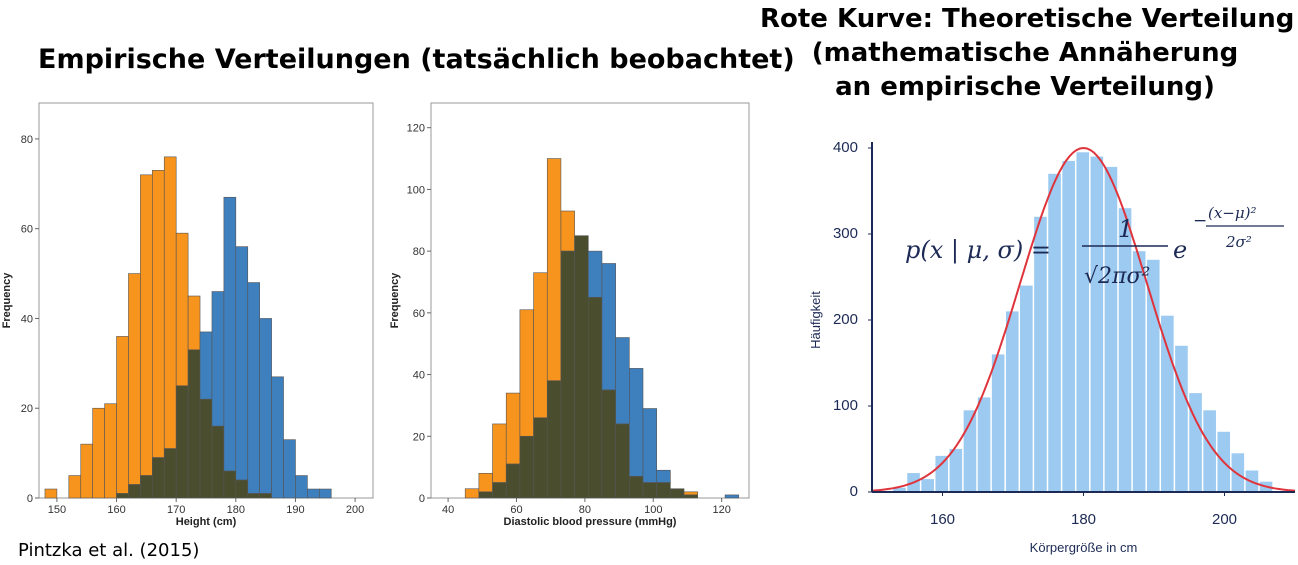 The width and height of the screenshot is (1298, 565). I want to click on chart3-y-tick-label: 200, so click(845, 319).